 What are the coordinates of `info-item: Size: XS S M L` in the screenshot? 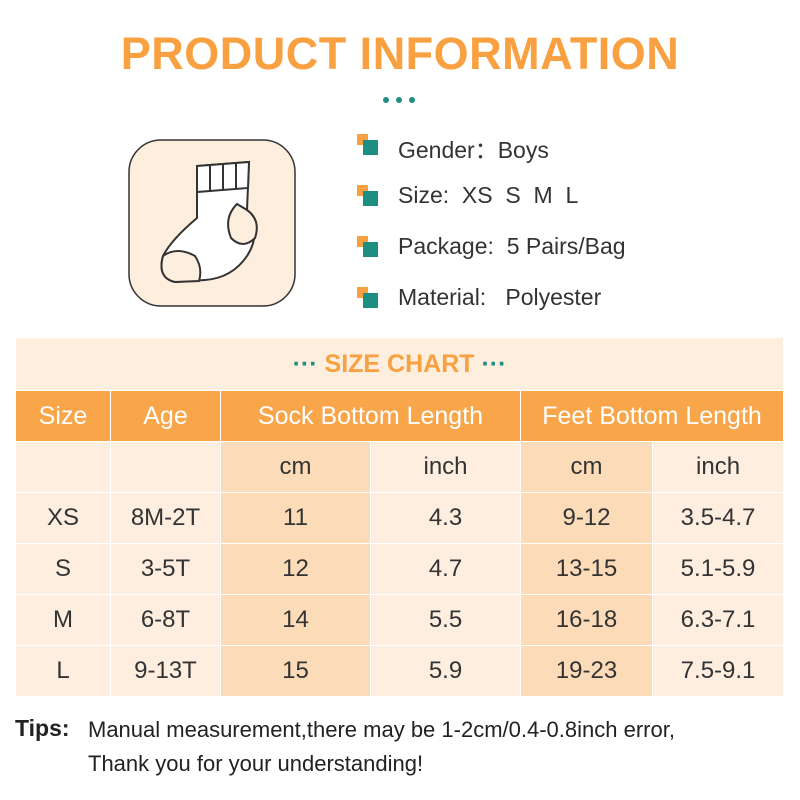 It's located at (488, 195).